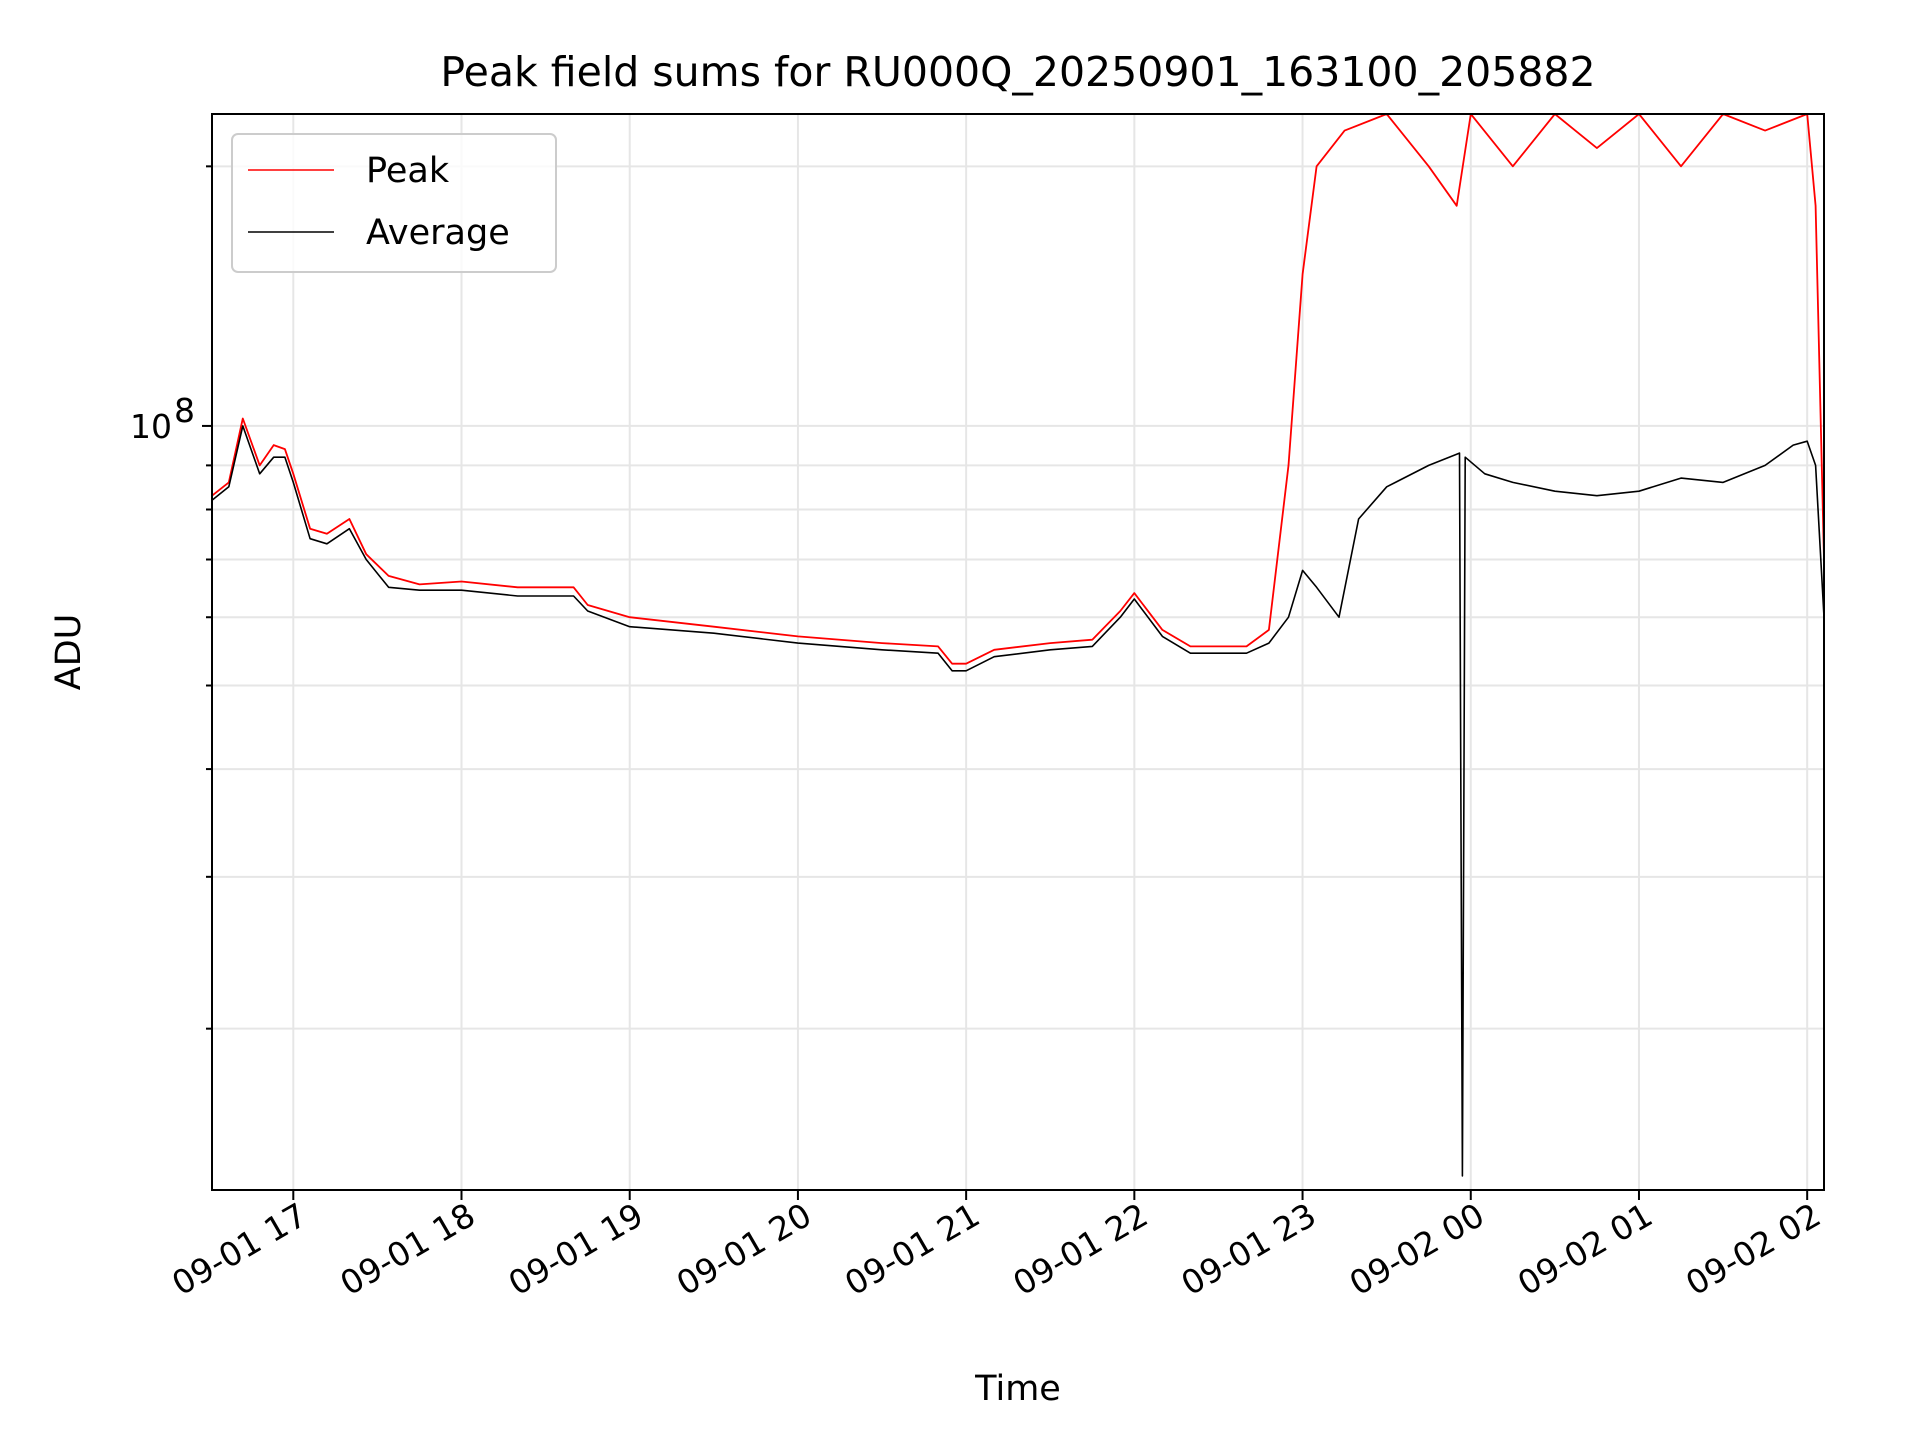  What do you see at coordinates (1753, 1249) in the screenshot?
I see `x-tick-label: 09-02 02` at bounding box center [1753, 1249].